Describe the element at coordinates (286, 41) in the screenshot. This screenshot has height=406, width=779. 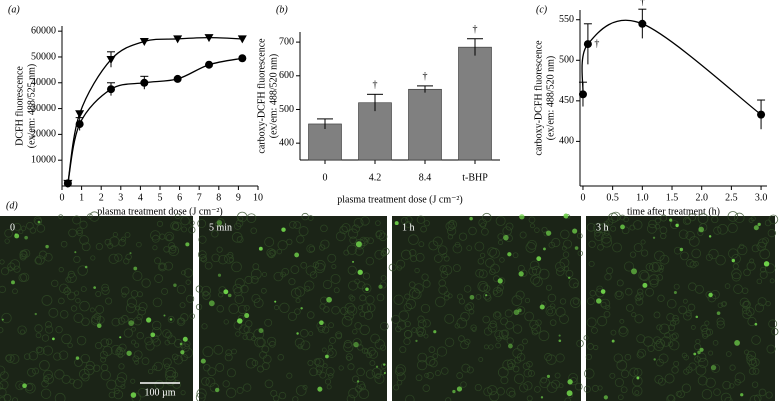
I see `y-tick-label: 700` at that location.